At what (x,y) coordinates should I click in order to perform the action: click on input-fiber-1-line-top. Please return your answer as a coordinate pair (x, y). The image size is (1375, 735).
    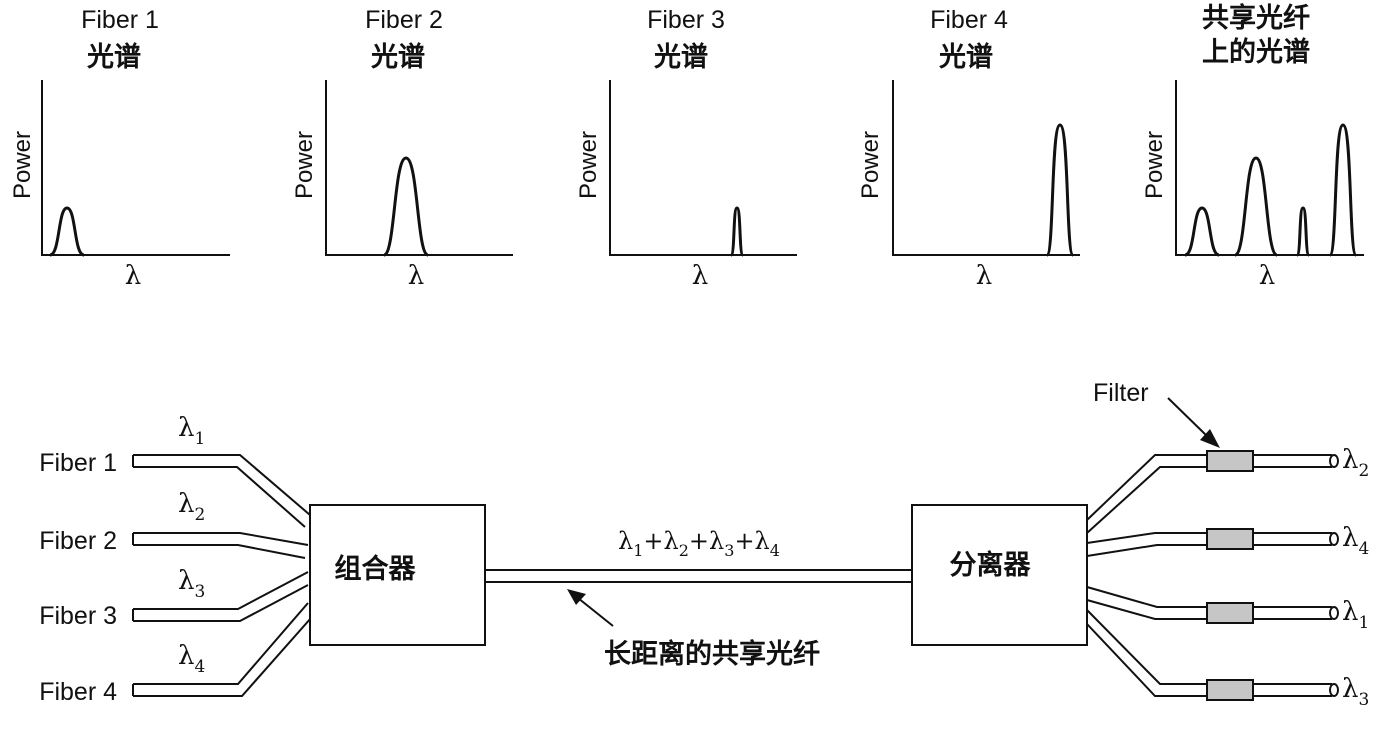
    Looking at the image, I should click on (222, 485).